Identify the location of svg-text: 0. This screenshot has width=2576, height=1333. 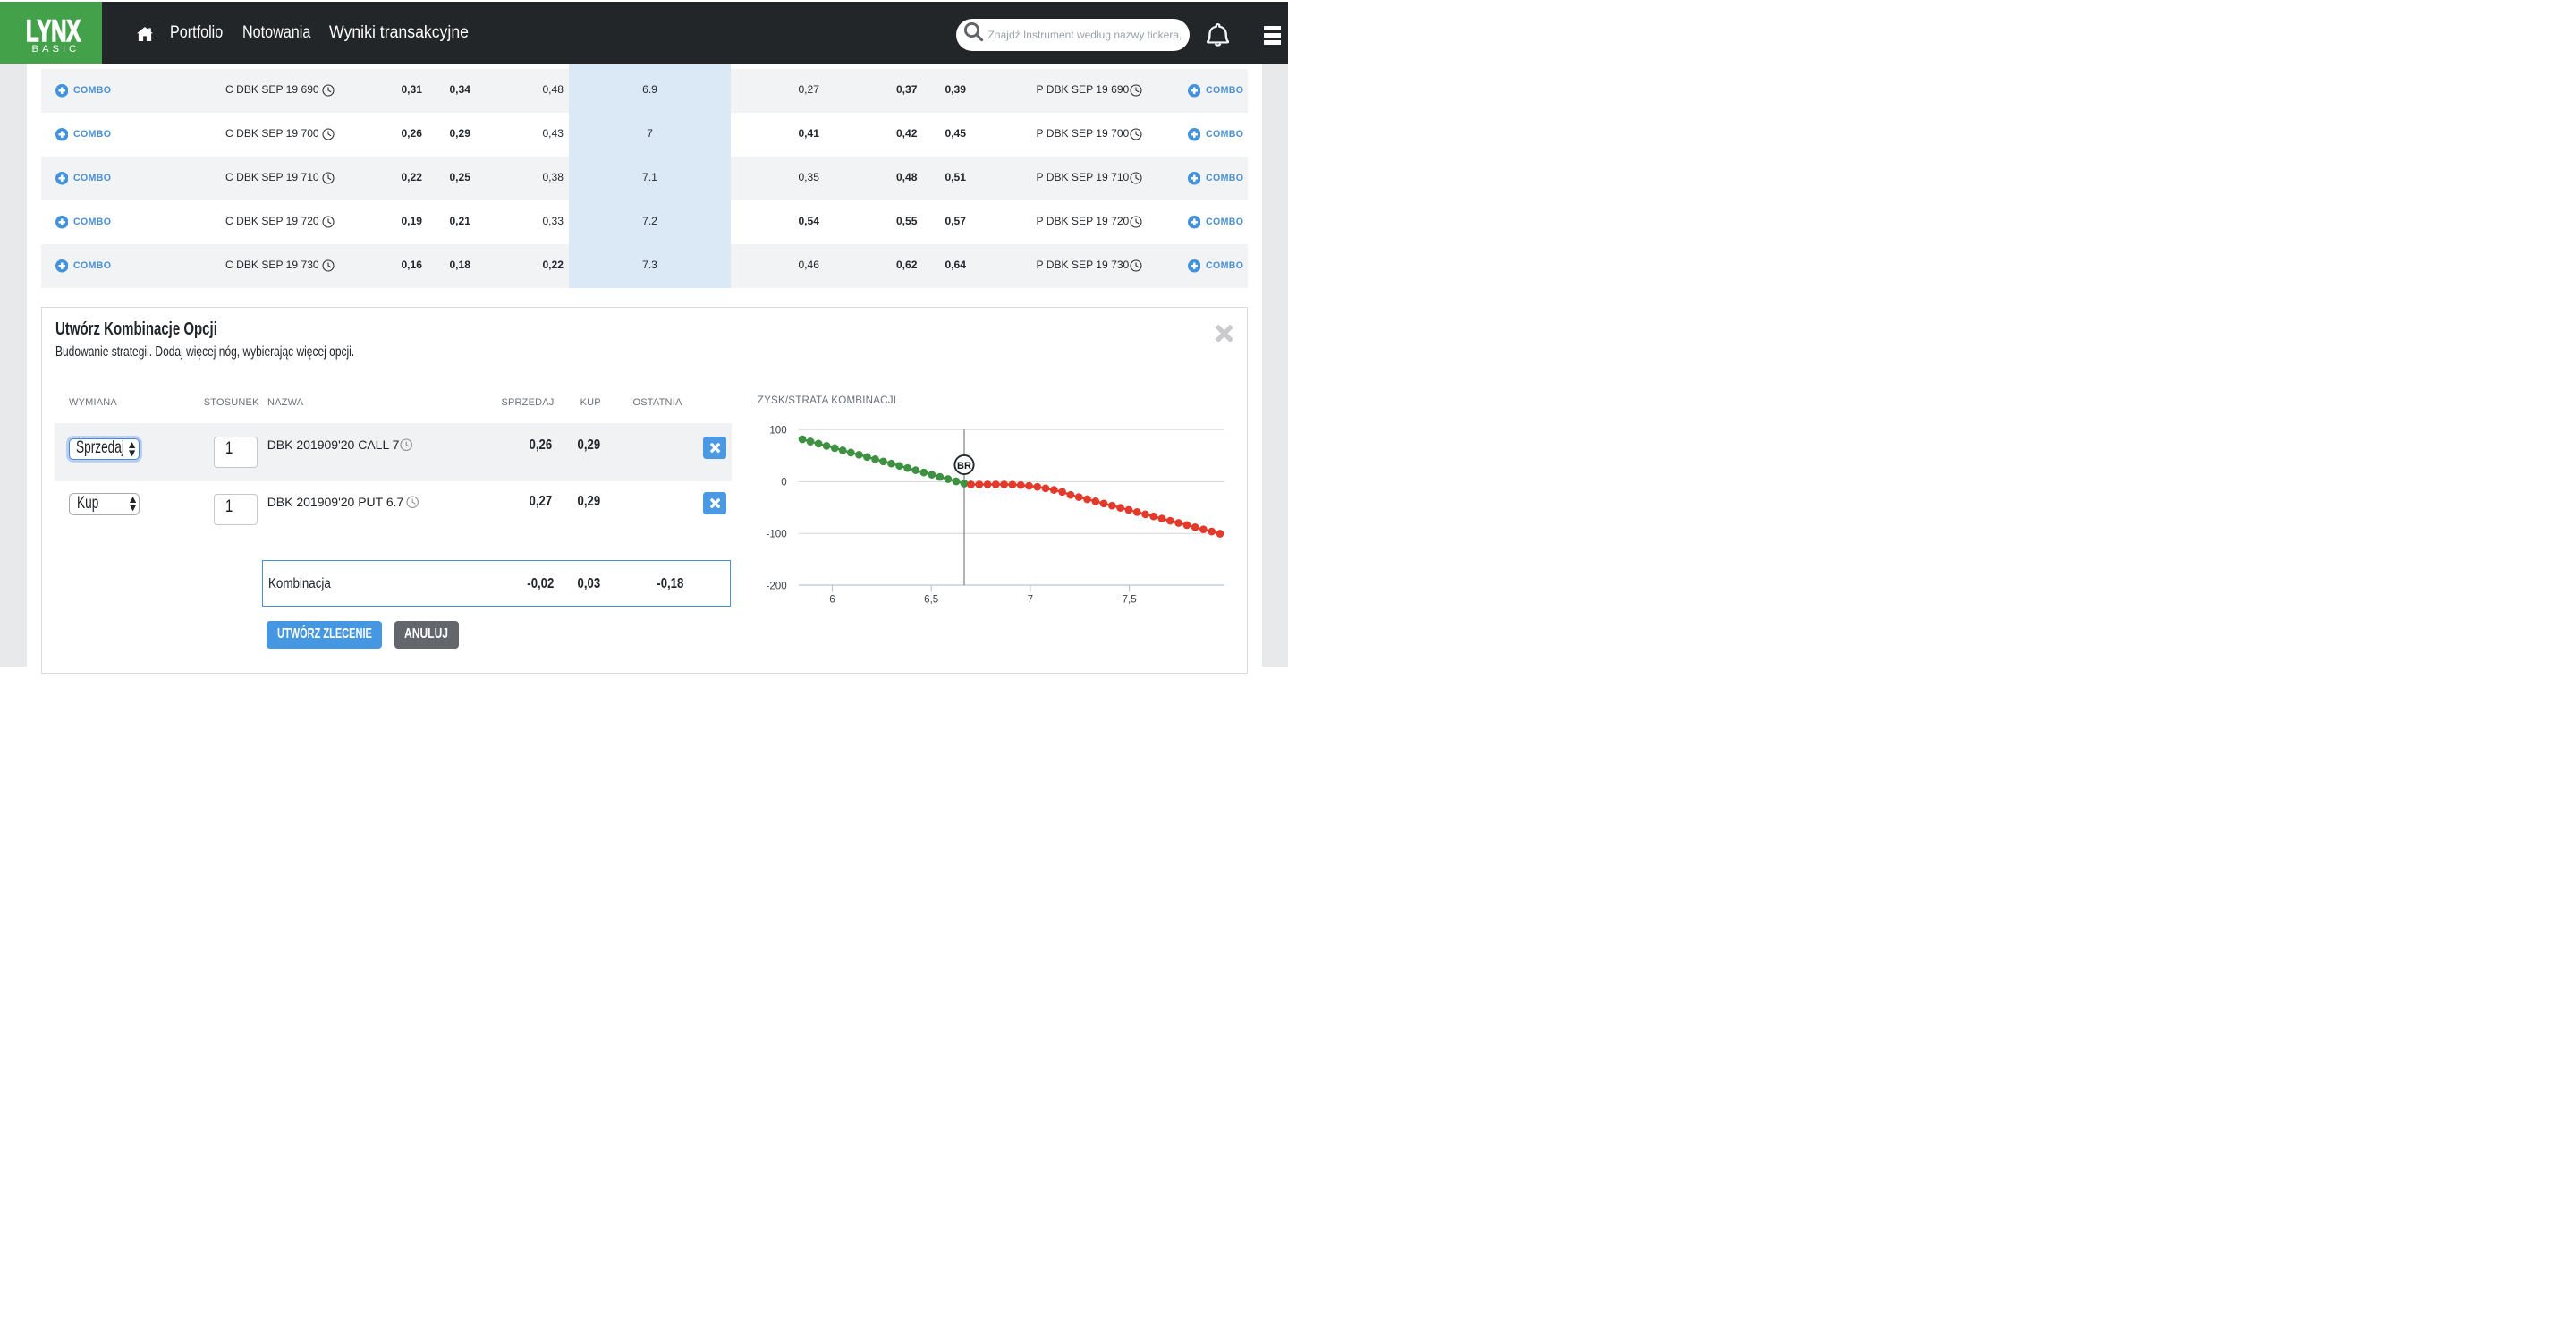
(783, 483).